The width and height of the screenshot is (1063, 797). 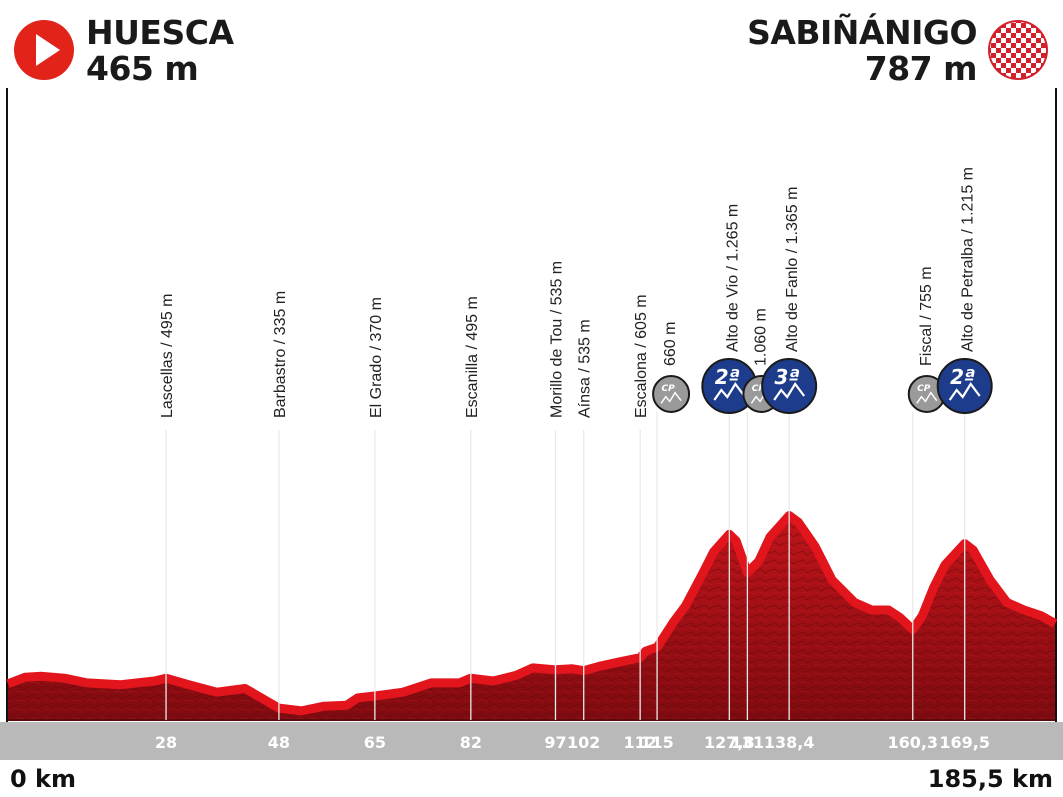 What do you see at coordinates (44, 50) in the screenshot?
I see `start-icon` at bounding box center [44, 50].